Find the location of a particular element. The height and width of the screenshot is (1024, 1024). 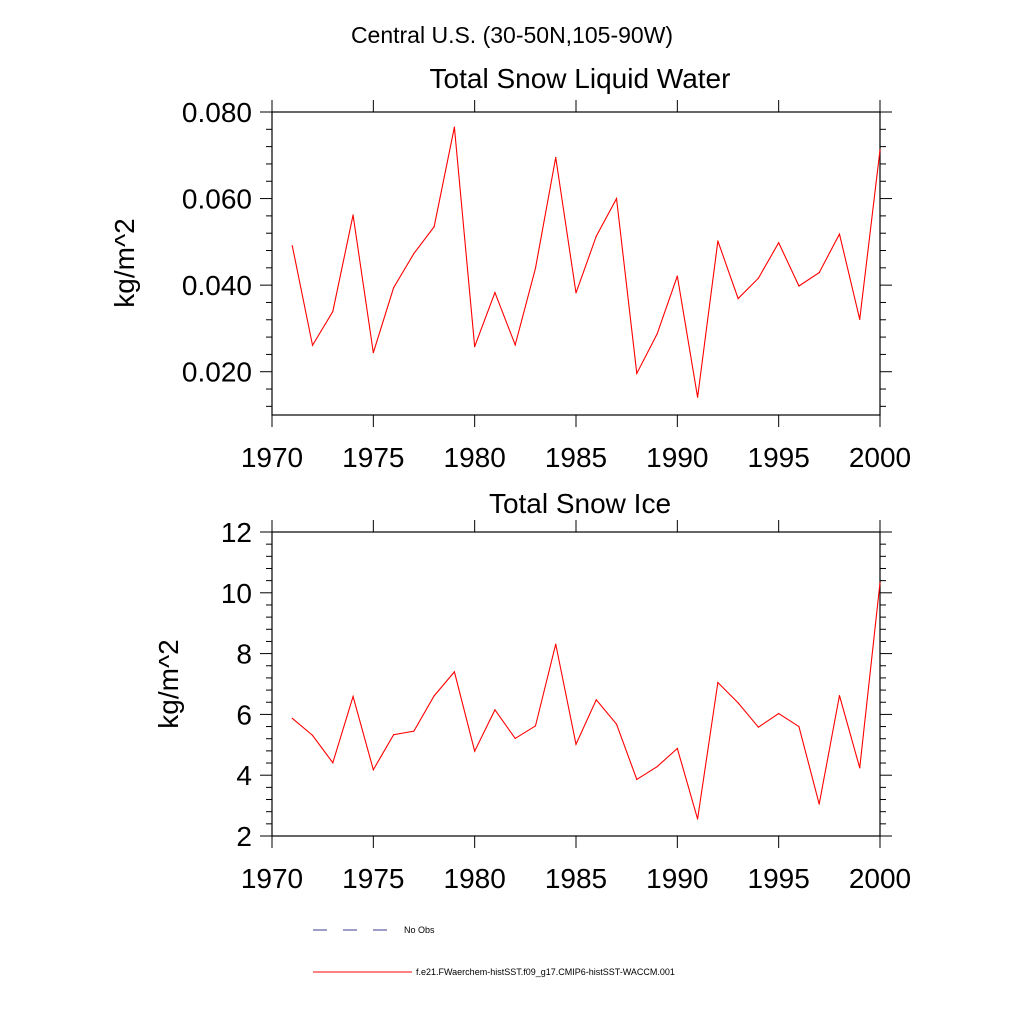

legend-label-no-obs: No Obs is located at coordinates (419, 930).